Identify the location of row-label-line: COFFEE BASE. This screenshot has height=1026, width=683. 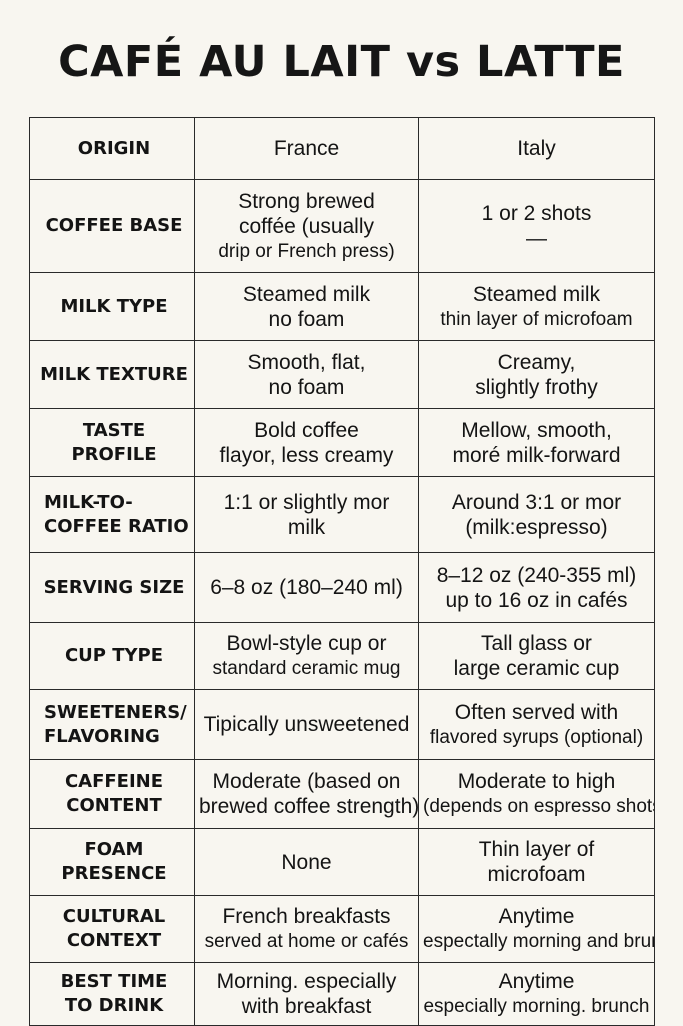
(114, 225).